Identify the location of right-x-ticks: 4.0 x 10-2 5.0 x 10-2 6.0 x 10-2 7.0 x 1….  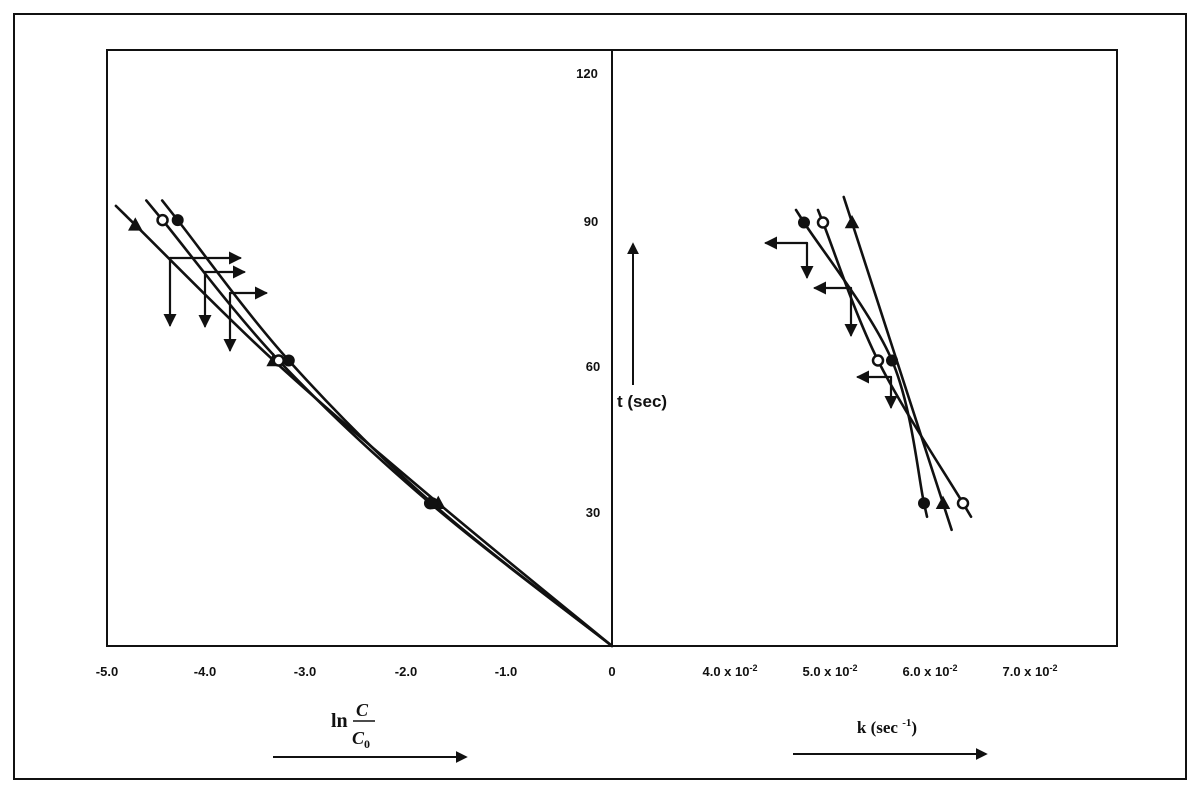
(879, 671).